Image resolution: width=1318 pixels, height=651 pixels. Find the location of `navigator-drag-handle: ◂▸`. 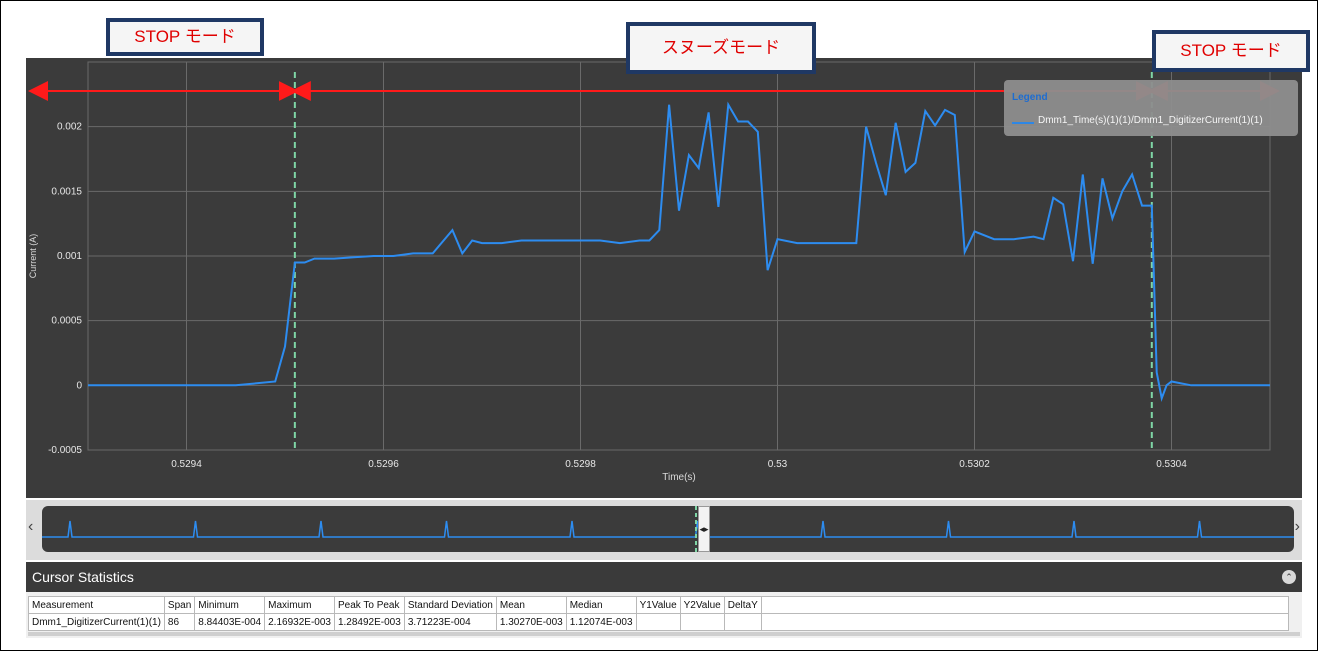

navigator-drag-handle: ◂▸ is located at coordinates (704, 529).